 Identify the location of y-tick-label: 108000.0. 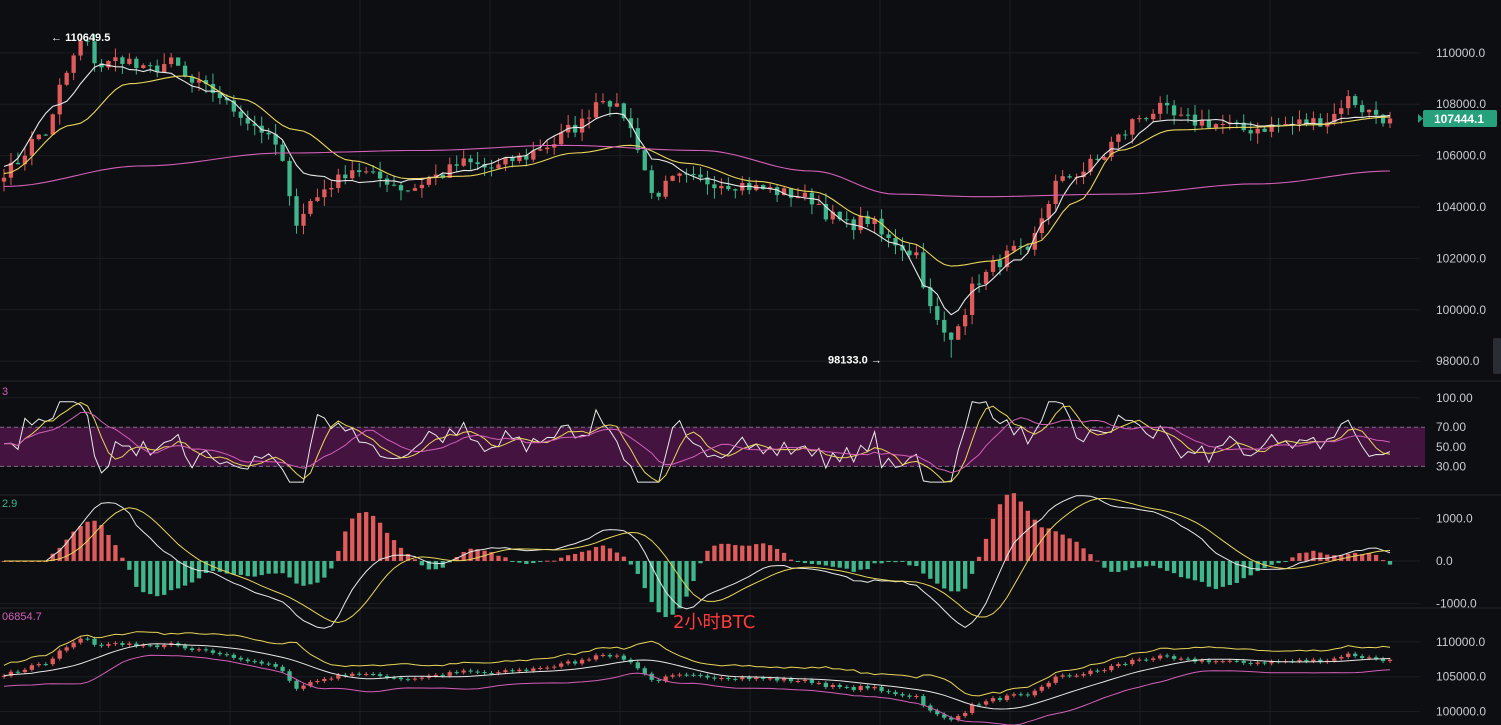
(1461, 104).